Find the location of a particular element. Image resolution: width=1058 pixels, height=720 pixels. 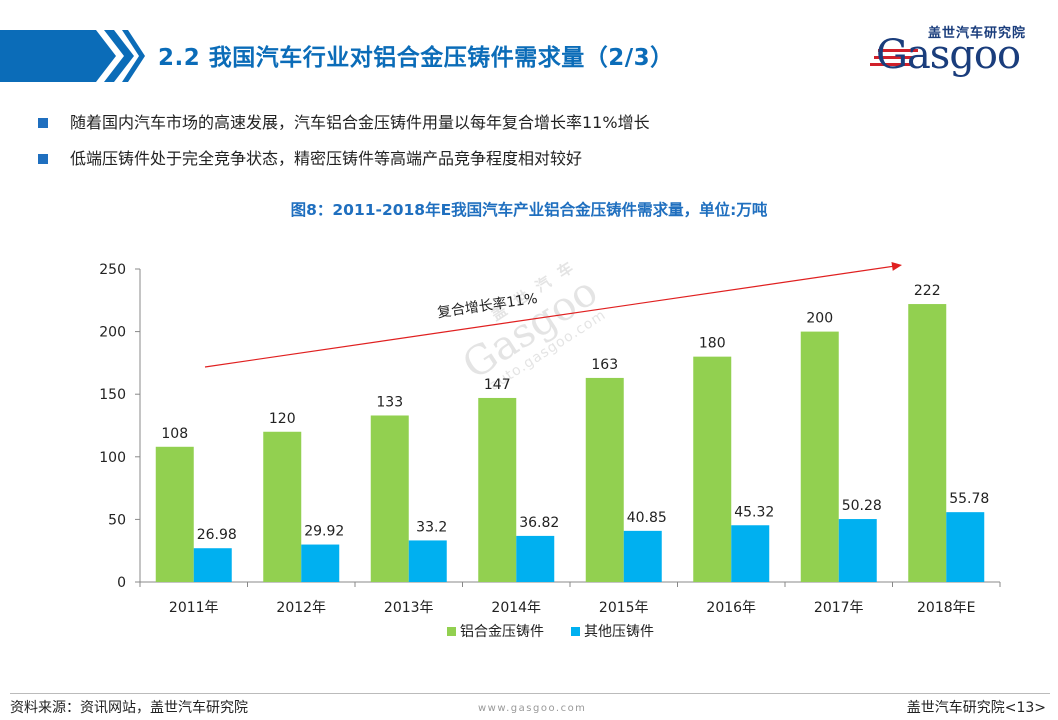

logo-stripes-icon is located at coordinates (894, 57).